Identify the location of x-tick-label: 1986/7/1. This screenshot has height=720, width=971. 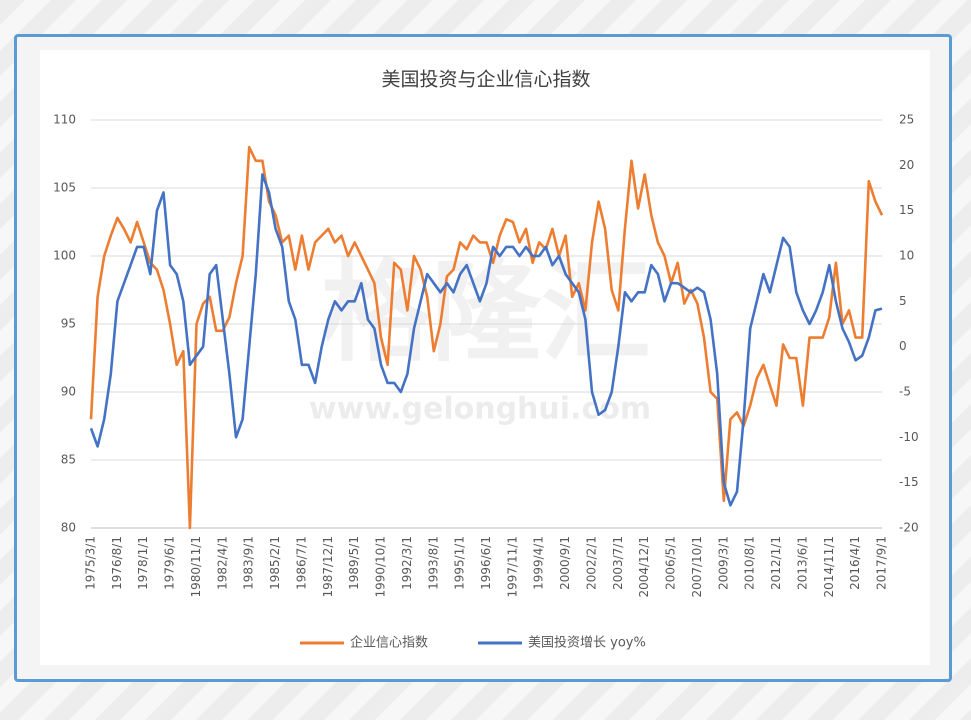
(301, 563).